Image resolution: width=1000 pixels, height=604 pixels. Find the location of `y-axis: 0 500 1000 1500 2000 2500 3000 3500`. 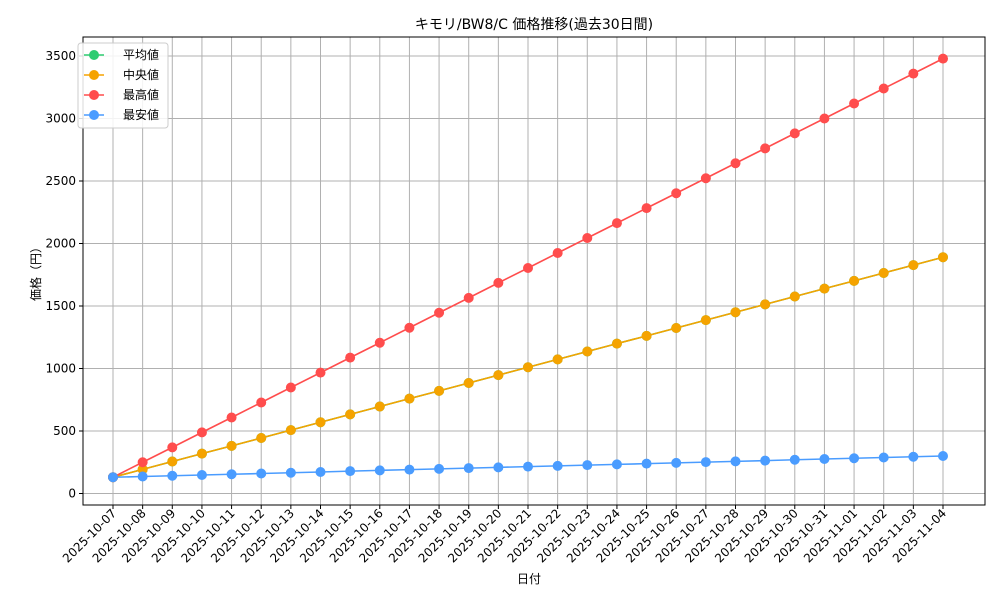

y-axis: 0 500 1000 1500 2000 2500 3000 3500 is located at coordinates (64, 275).